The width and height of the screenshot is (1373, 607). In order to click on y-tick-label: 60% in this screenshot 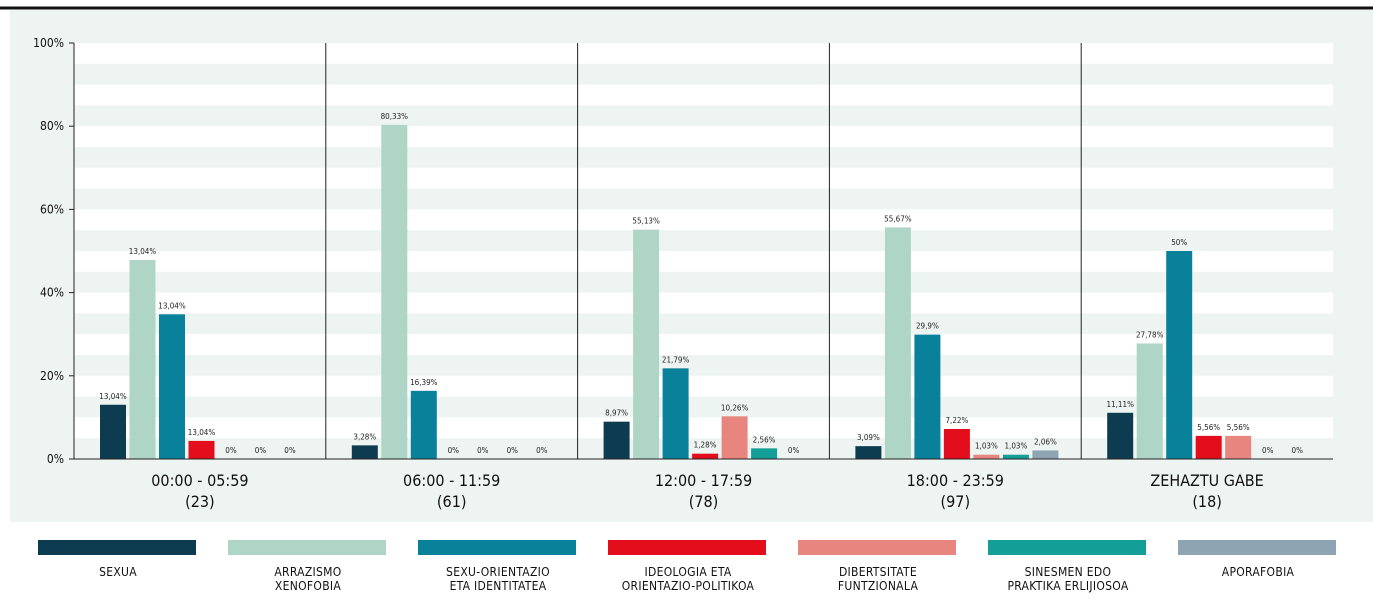, I will do `click(52, 209)`.